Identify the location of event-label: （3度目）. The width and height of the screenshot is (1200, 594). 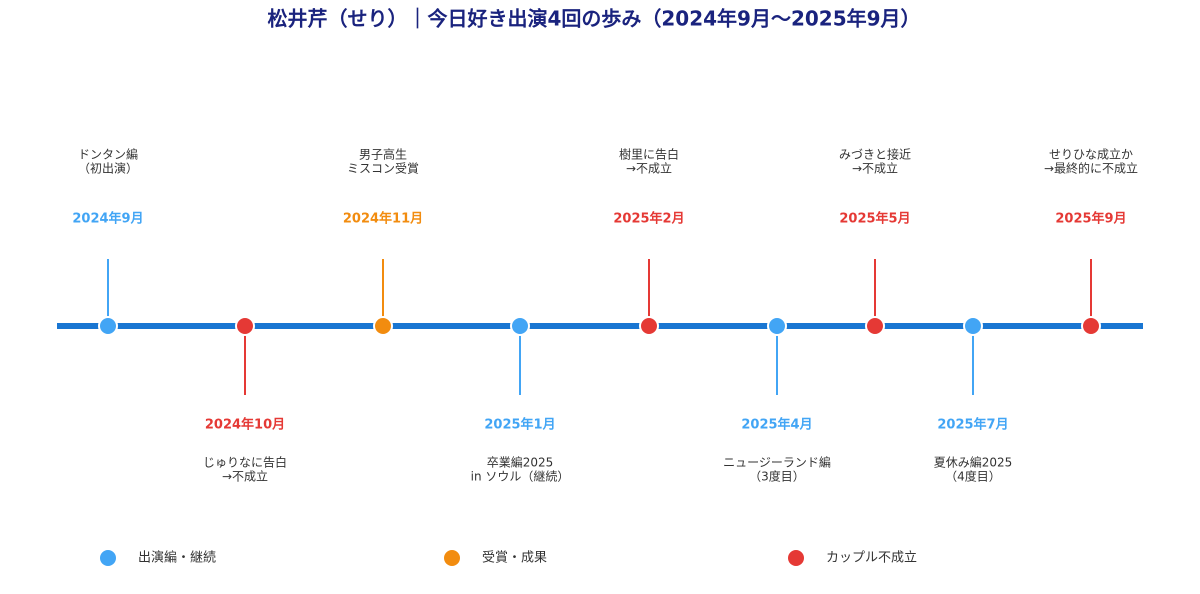
(777, 476).